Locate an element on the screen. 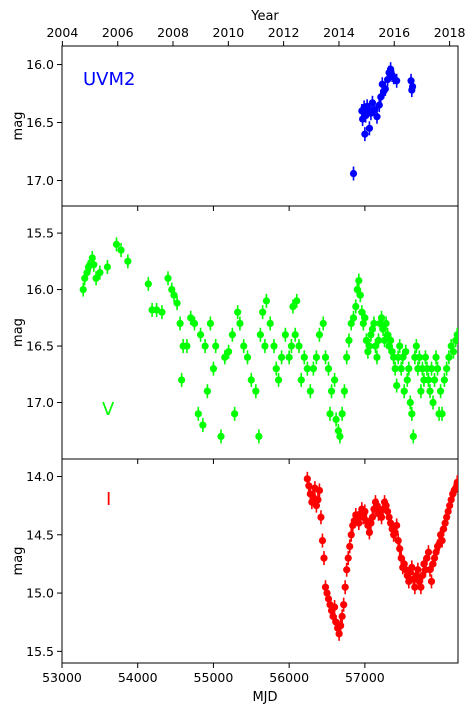  mjd-tick-label: 53000 is located at coordinates (62, 677).